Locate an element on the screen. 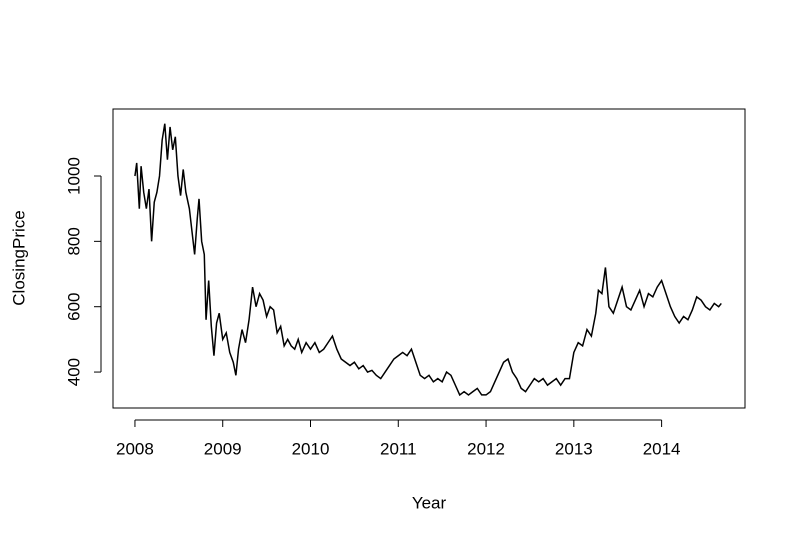 The height and width of the screenshot is (549, 800). y-axis-label: ClosingPrice is located at coordinates (18, 257).